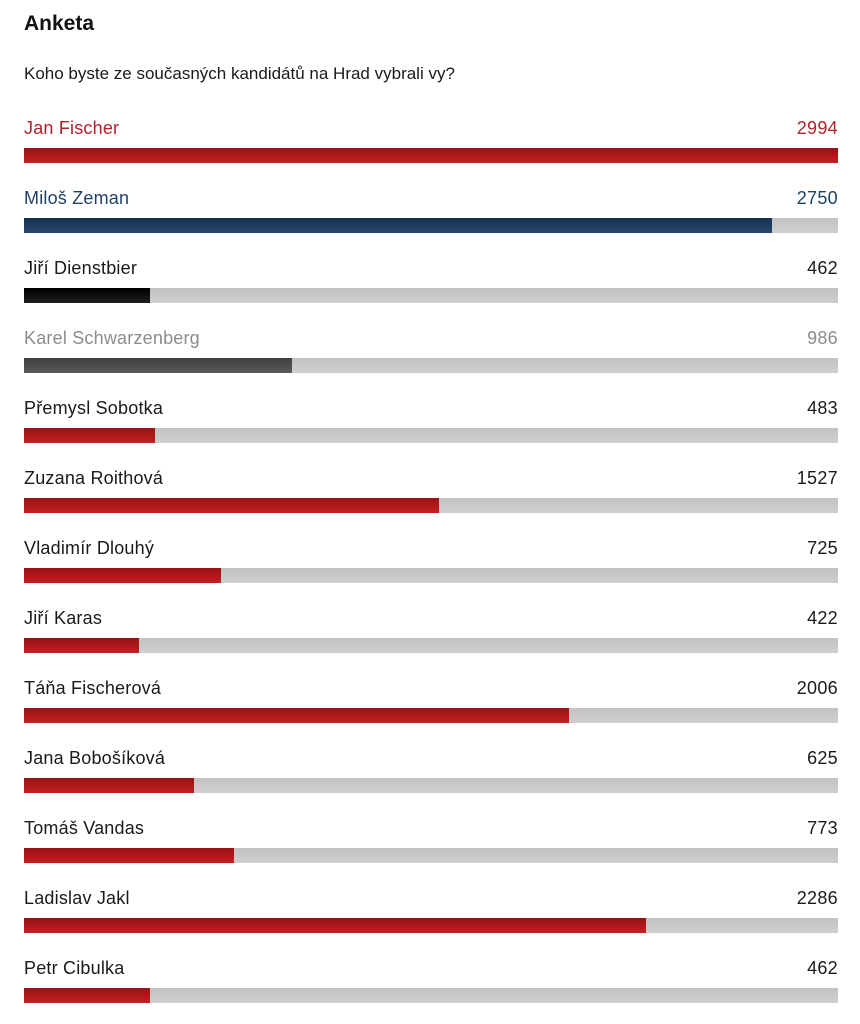 Image resolution: width=860 pixels, height=1024 pixels. I want to click on poll-result-row: Jiří Dienstbier 462, so click(431, 285).